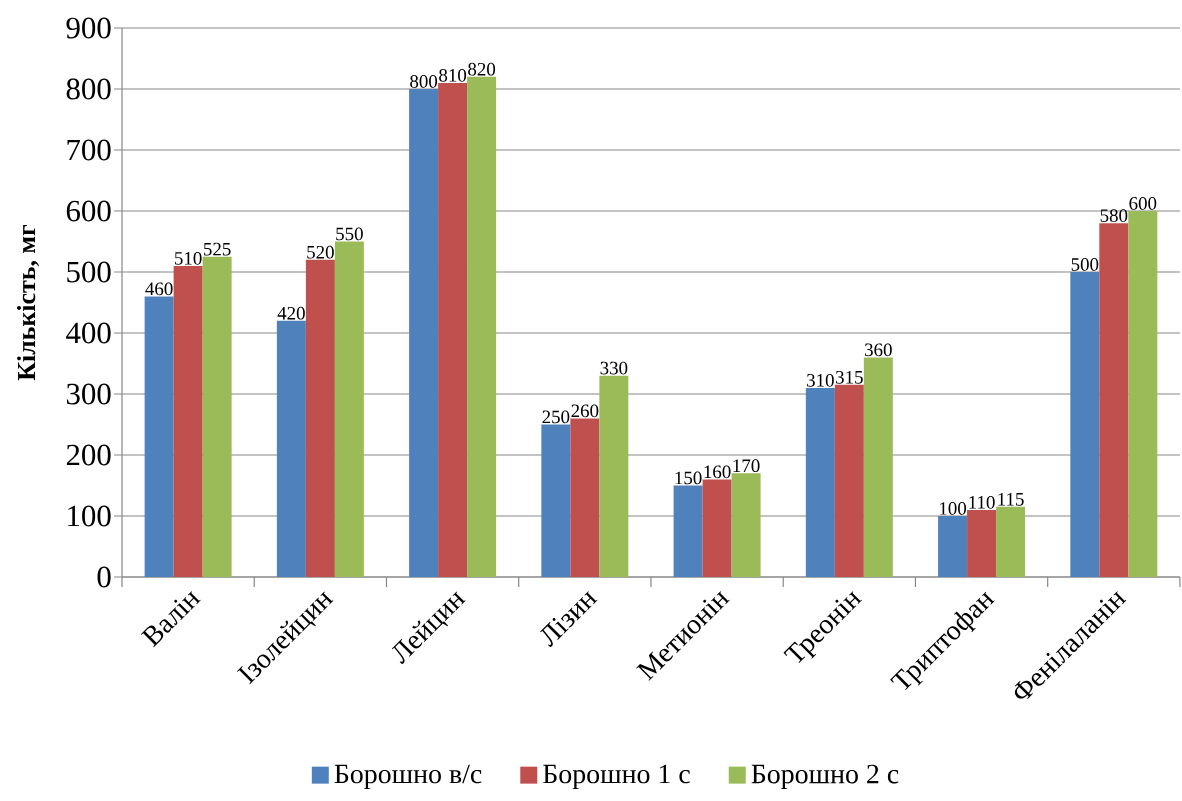  What do you see at coordinates (1011, 499) in the screenshot?
I see `data-label: 115` at bounding box center [1011, 499].